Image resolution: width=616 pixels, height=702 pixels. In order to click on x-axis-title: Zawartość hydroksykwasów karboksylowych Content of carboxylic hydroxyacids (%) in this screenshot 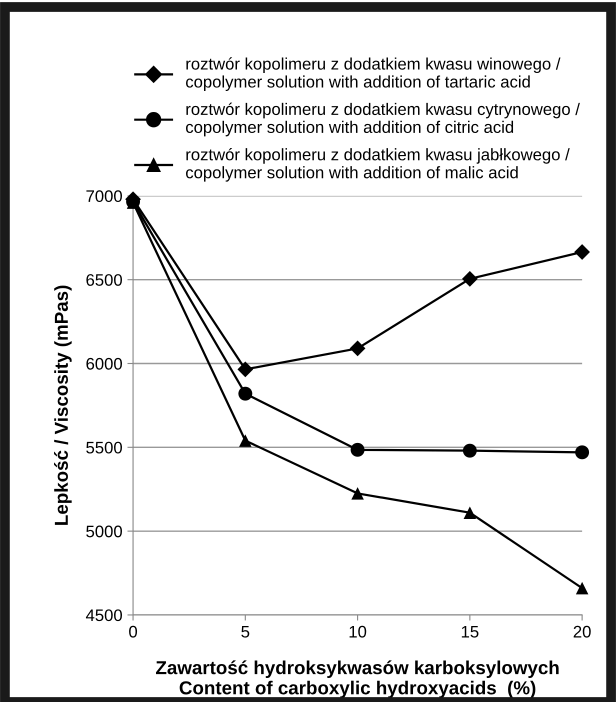, I will do `click(357, 679)`.